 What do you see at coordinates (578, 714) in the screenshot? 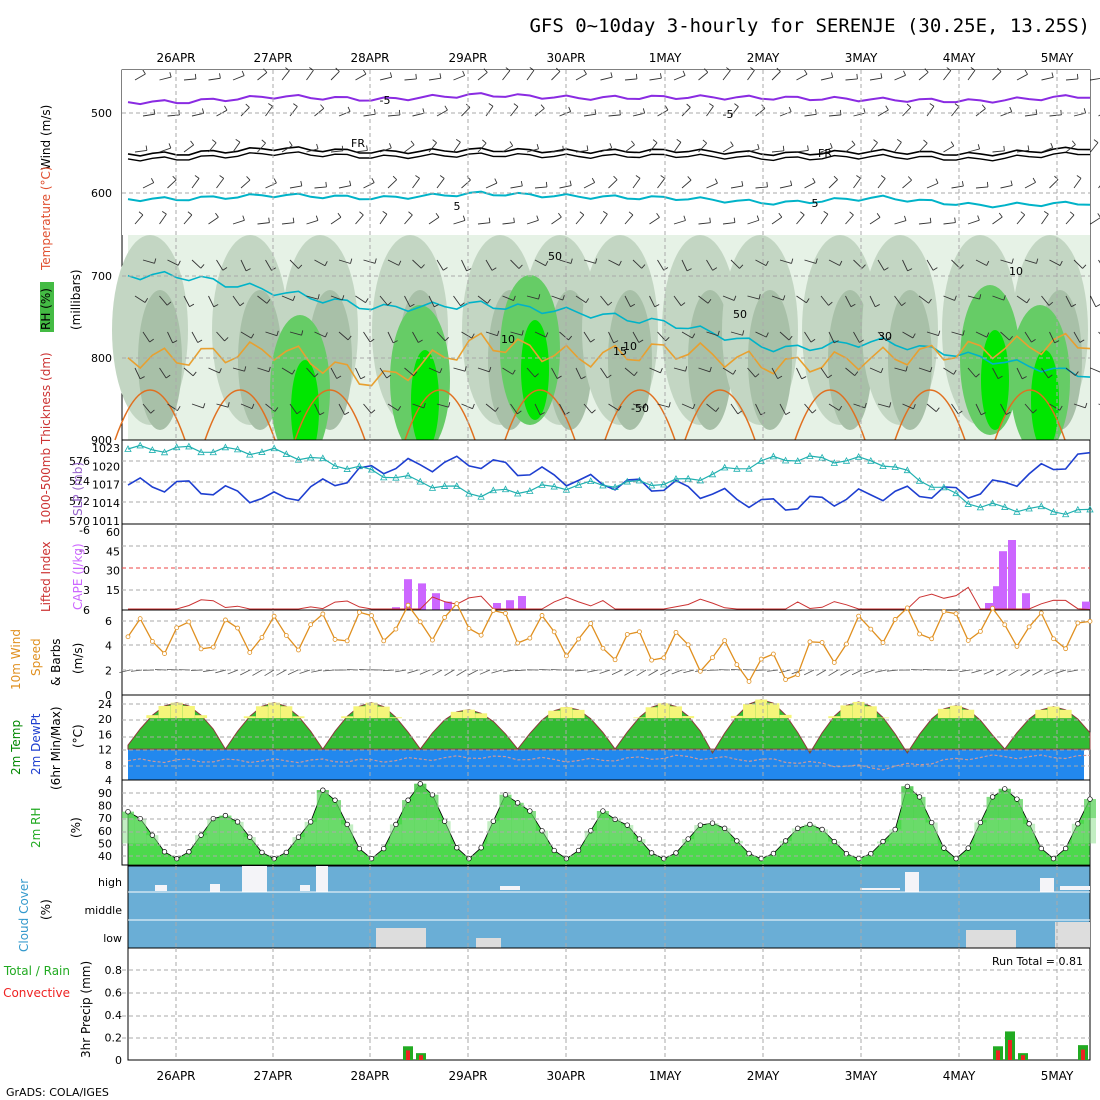
I see `temp-hot-band` at bounding box center [578, 714].